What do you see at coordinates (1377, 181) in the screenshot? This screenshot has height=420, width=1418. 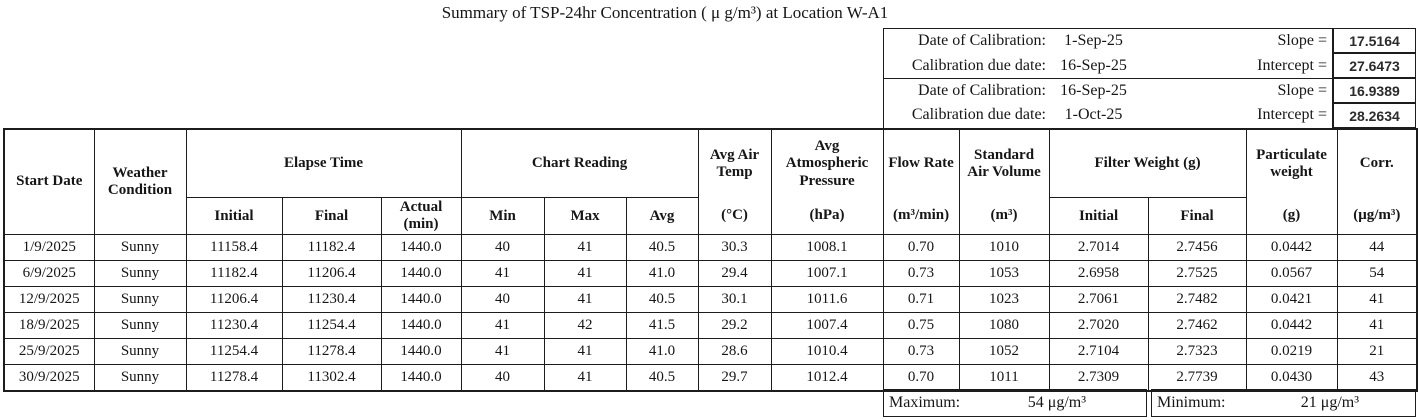 I see `col-header-corr: Corr. (μg/m³)` at bounding box center [1377, 181].